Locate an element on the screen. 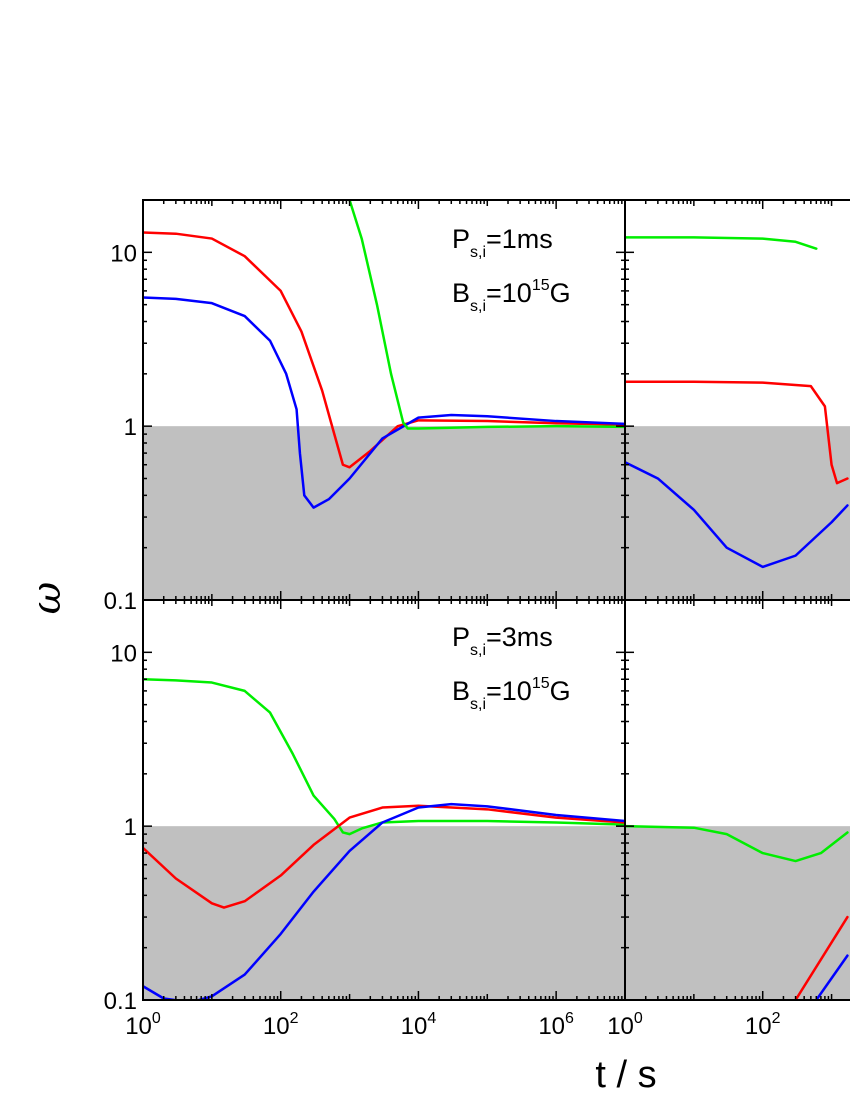 The height and width of the screenshot is (1100, 850). shaded-region-top-left is located at coordinates (384, 513).